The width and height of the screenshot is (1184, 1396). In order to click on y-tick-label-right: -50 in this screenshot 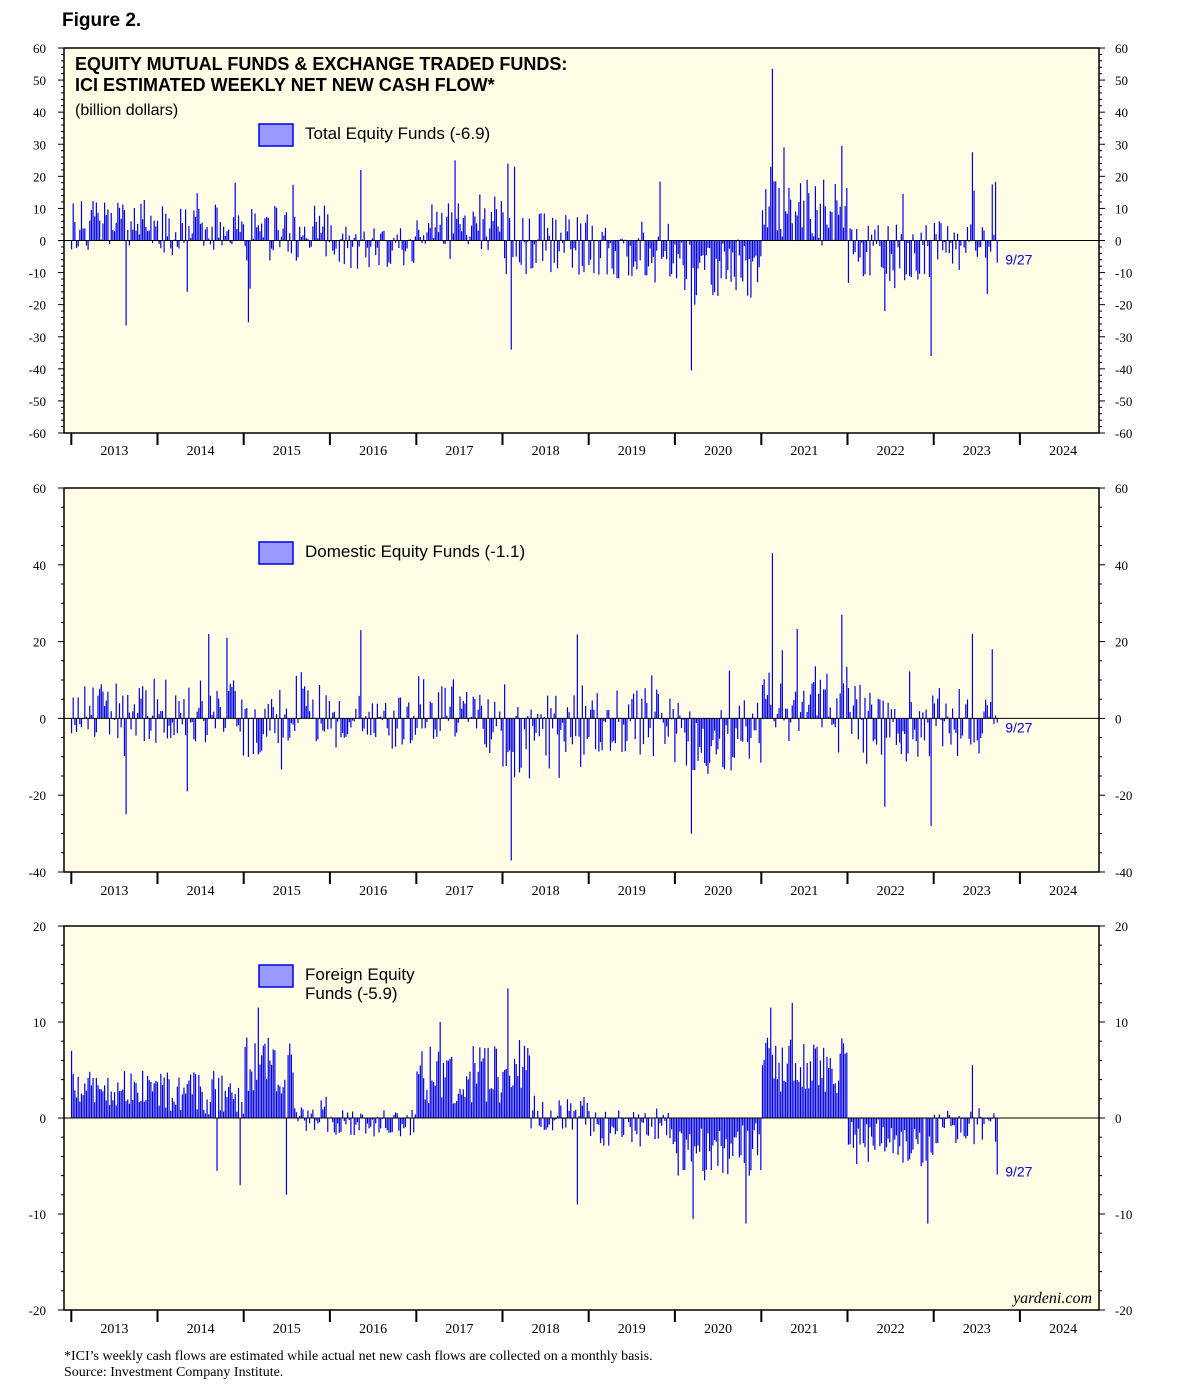, I will do `click(1123, 401)`.